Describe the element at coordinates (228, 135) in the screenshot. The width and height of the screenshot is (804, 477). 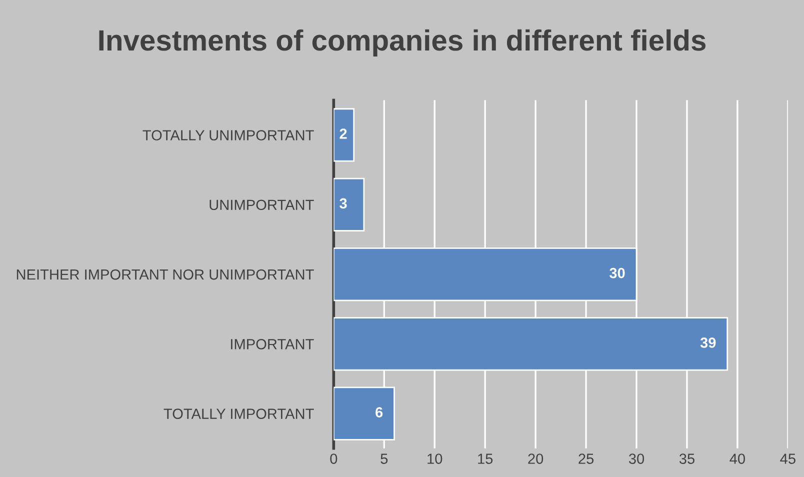
I see `y-tick-label: TOTALLY UNIMPORTANT` at that location.